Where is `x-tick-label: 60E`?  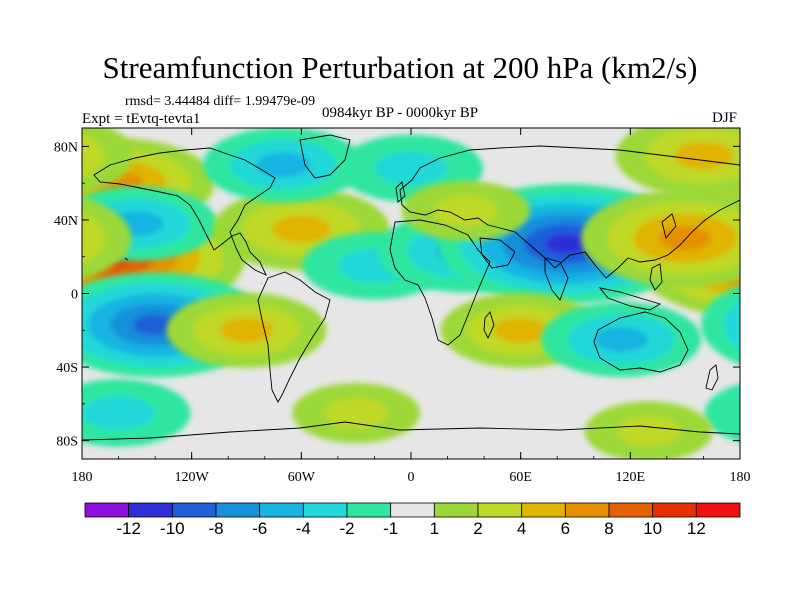 x-tick-label: 60E is located at coordinates (520, 477).